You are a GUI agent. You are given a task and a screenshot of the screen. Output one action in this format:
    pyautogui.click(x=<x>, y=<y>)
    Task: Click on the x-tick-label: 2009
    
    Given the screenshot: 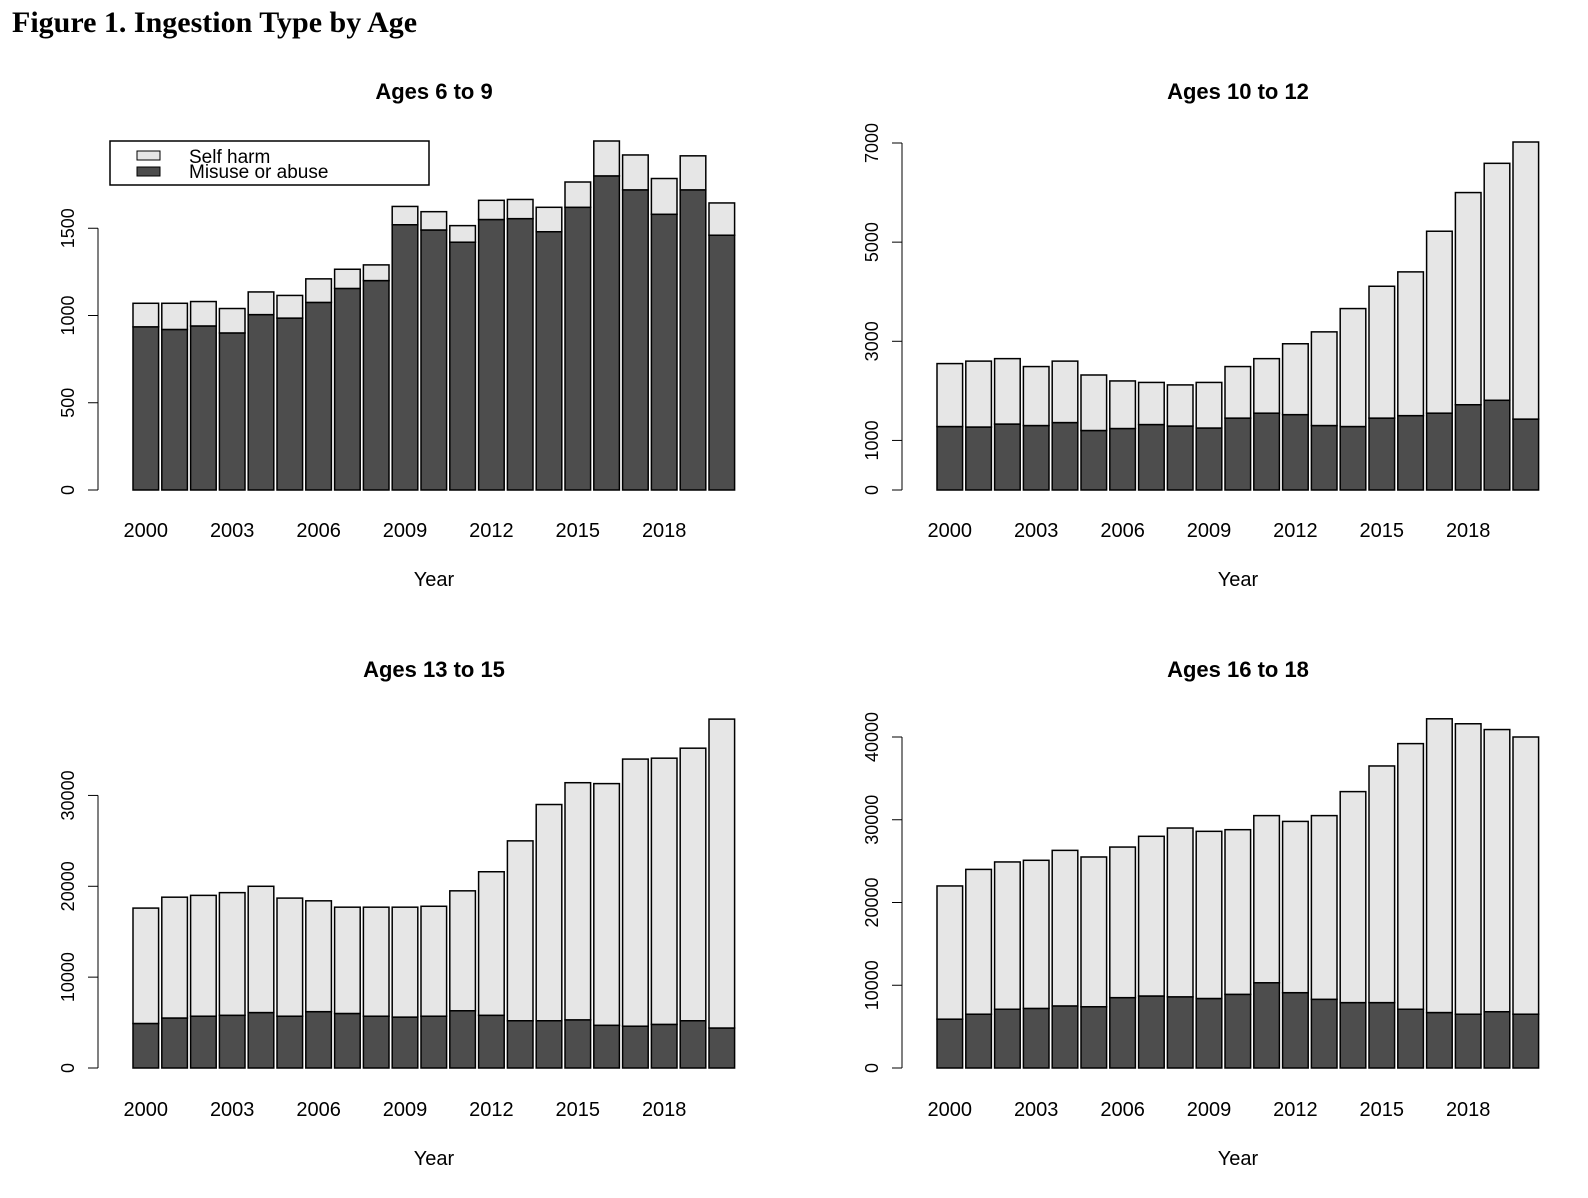 What is the action you would take?
    pyautogui.click(x=1209, y=1110)
    